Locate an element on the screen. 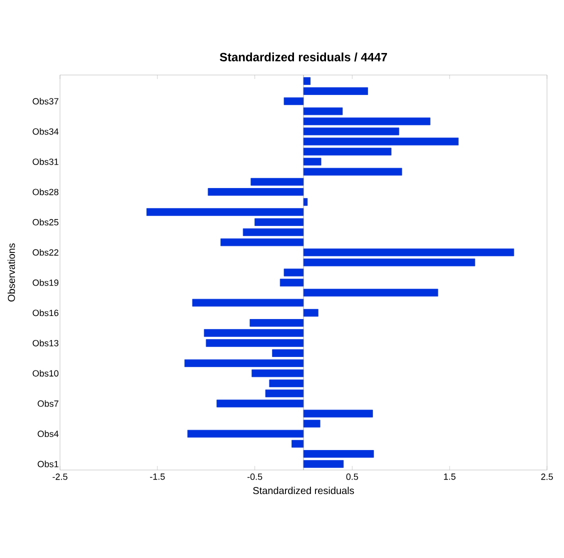 The width and height of the screenshot is (564, 558). chart-title: Standardized residuals / 4447 is located at coordinates (304, 57).